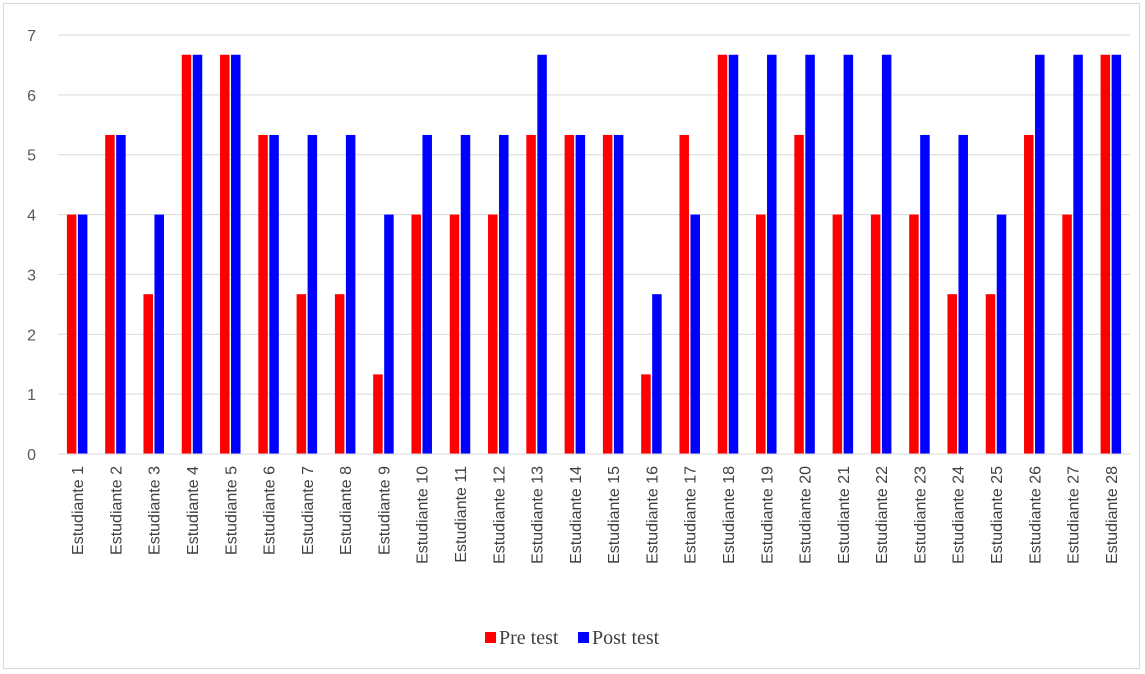 This screenshot has height=674, width=1145. Describe the element at coordinates (529, 638) in the screenshot. I see `legend-label-pre-test: Pre test` at that location.